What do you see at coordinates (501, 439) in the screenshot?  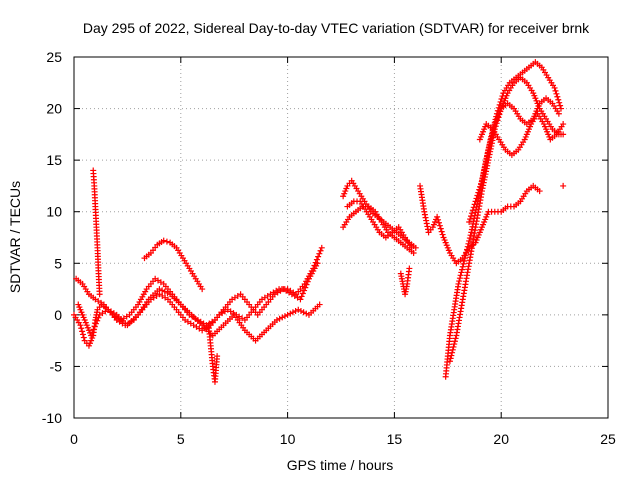 I see `x-tick-label-4: 20` at bounding box center [501, 439].